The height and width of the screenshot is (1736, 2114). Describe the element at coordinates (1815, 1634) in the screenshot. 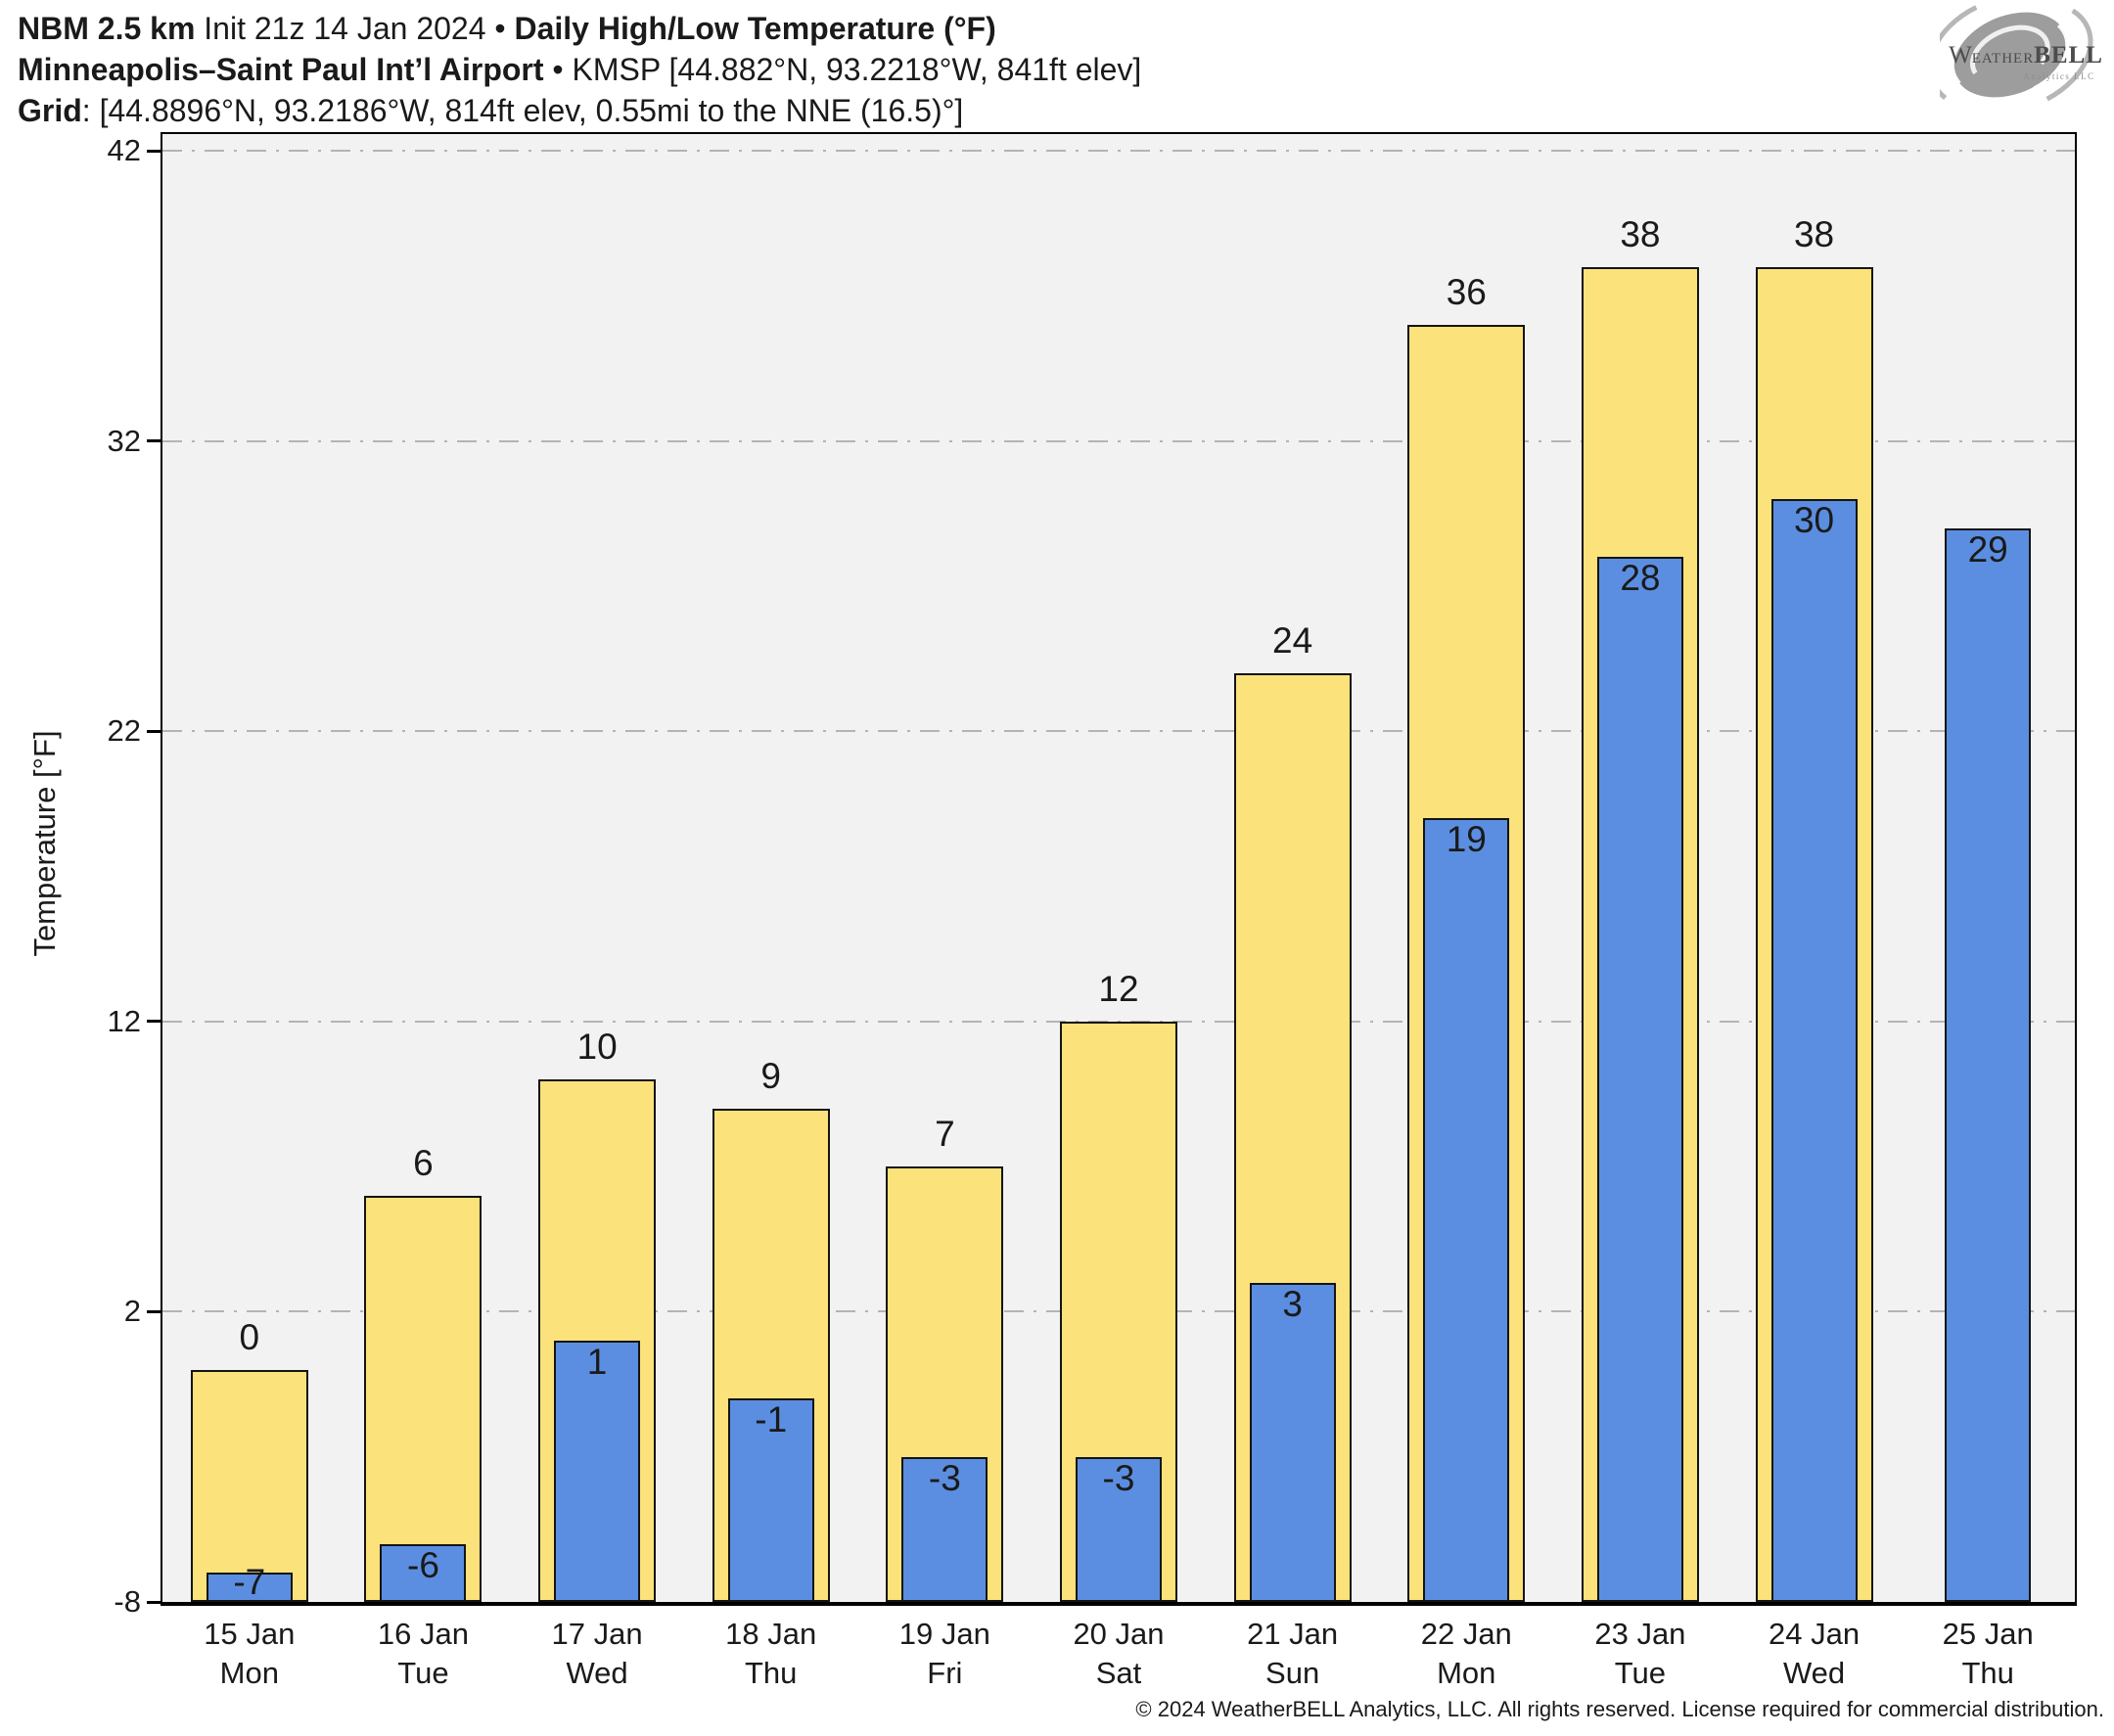

I see `x-tick-date: 24 Jan` at that location.